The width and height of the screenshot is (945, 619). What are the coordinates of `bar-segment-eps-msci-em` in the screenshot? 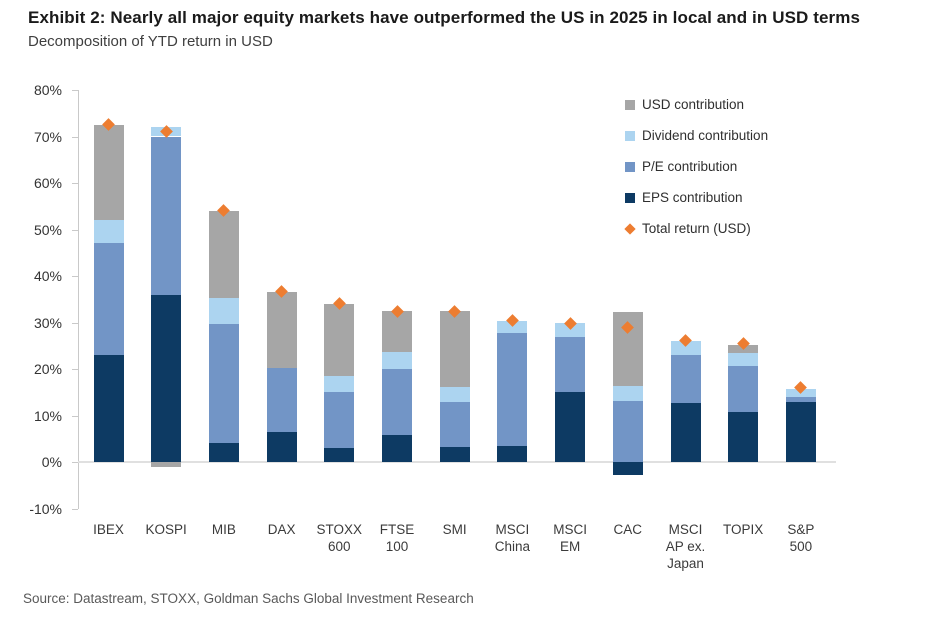 It's located at (570, 427).